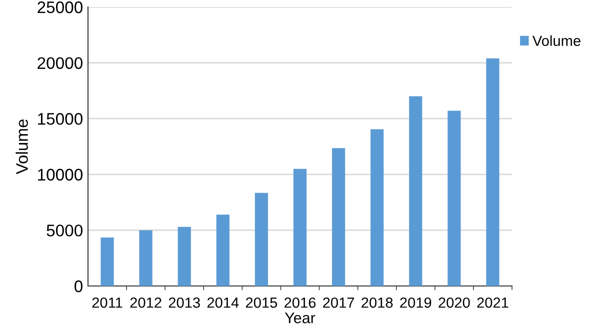  What do you see at coordinates (107, 302) in the screenshot?
I see `x-tick-label: 2011` at bounding box center [107, 302].